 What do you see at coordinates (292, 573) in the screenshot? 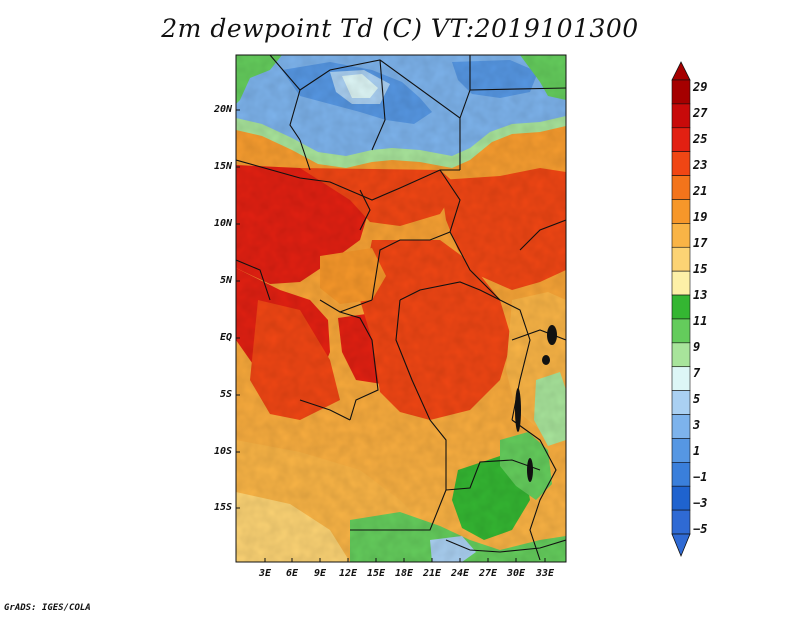
I see `lon-label-6e: 6E` at bounding box center [292, 573].